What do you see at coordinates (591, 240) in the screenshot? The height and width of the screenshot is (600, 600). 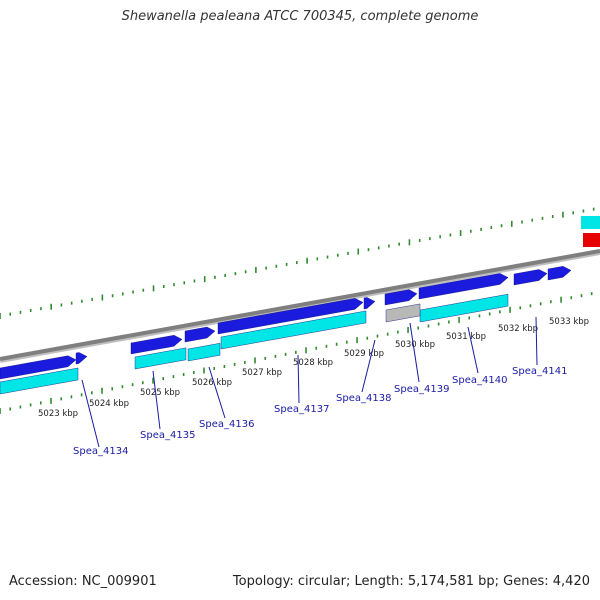 I see `highlight-feature` at bounding box center [591, 240].